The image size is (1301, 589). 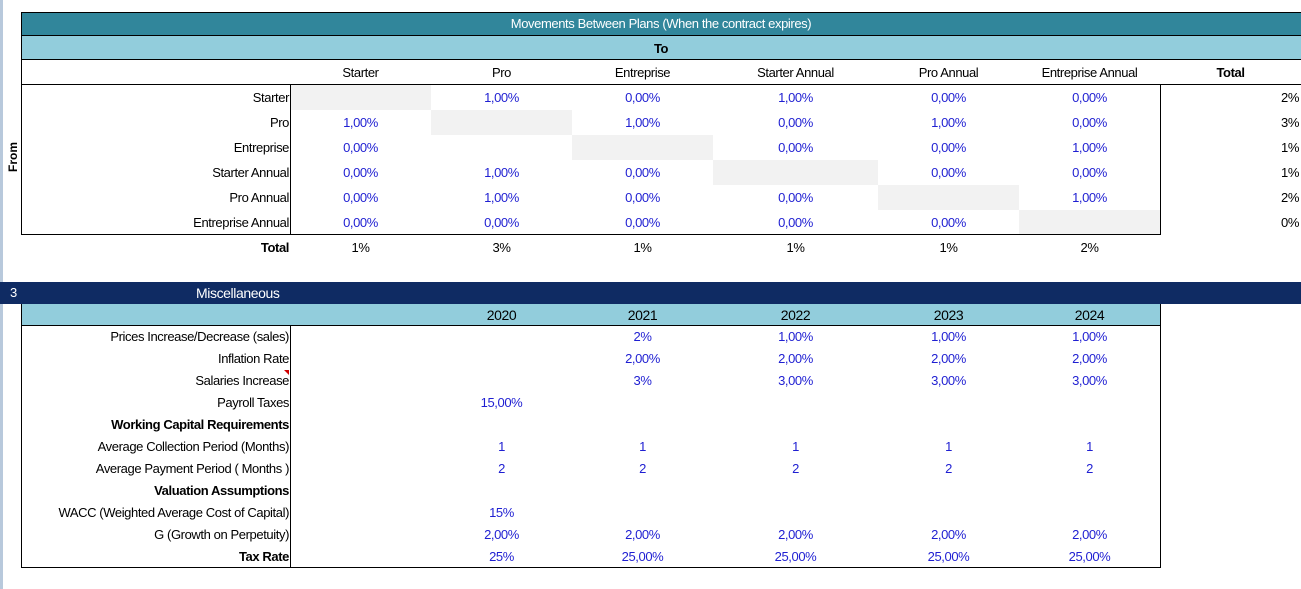 I want to click on comment-indicator-icon, so click(x=286, y=372).